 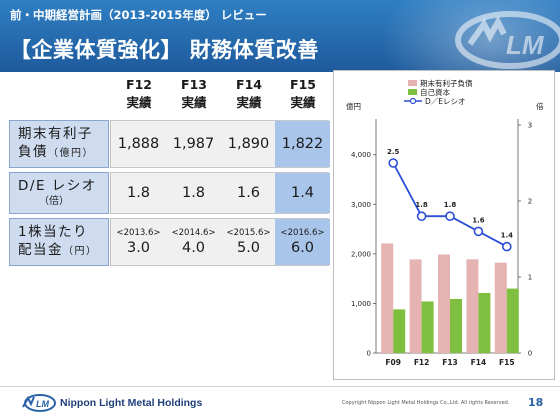 I want to click on table-cell-highlight: 1,822, so click(x=302, y=144).